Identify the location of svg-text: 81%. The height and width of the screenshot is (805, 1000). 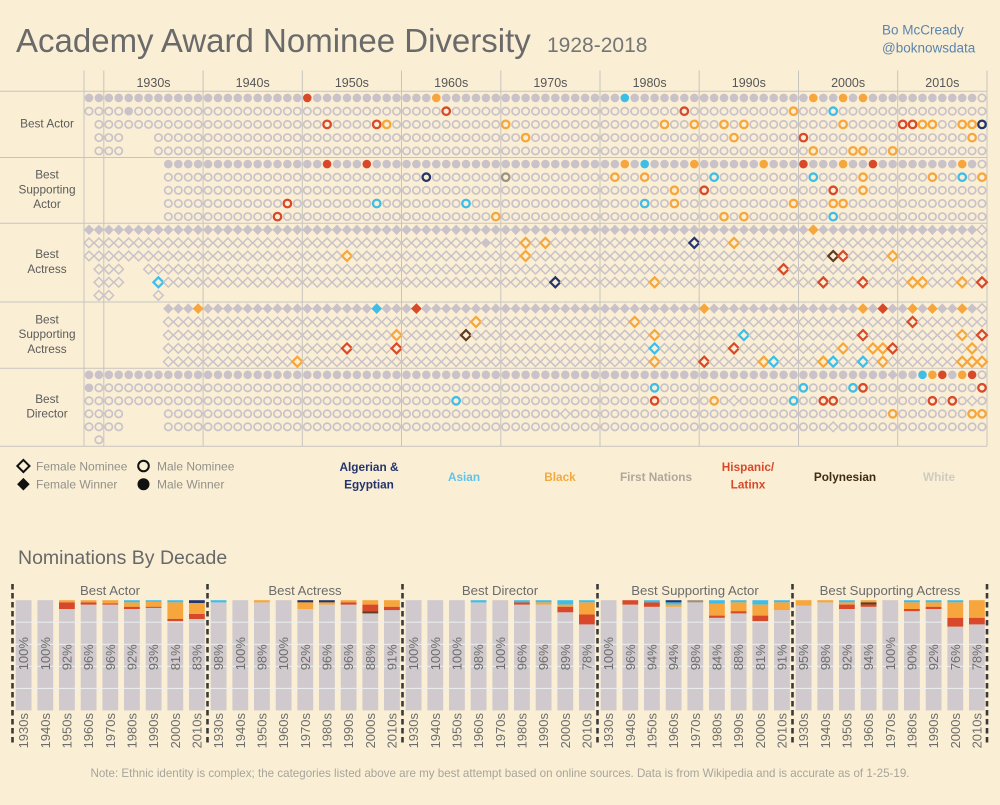
(175, 657).